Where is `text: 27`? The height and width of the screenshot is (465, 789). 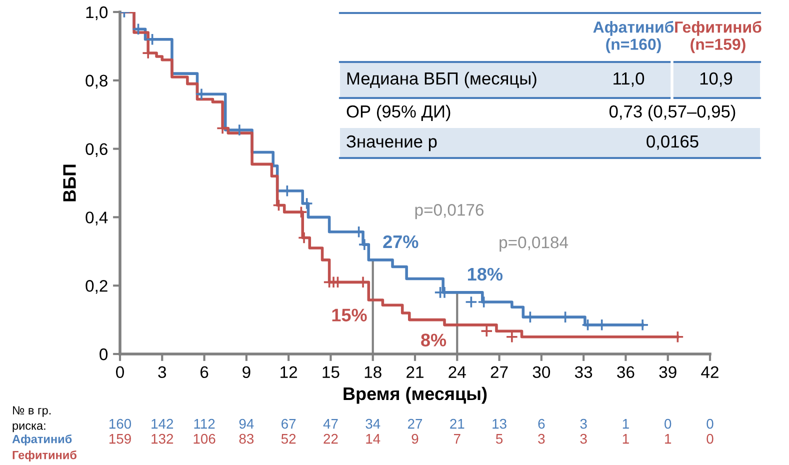
text: 27 is located at coordinates (415, 423).